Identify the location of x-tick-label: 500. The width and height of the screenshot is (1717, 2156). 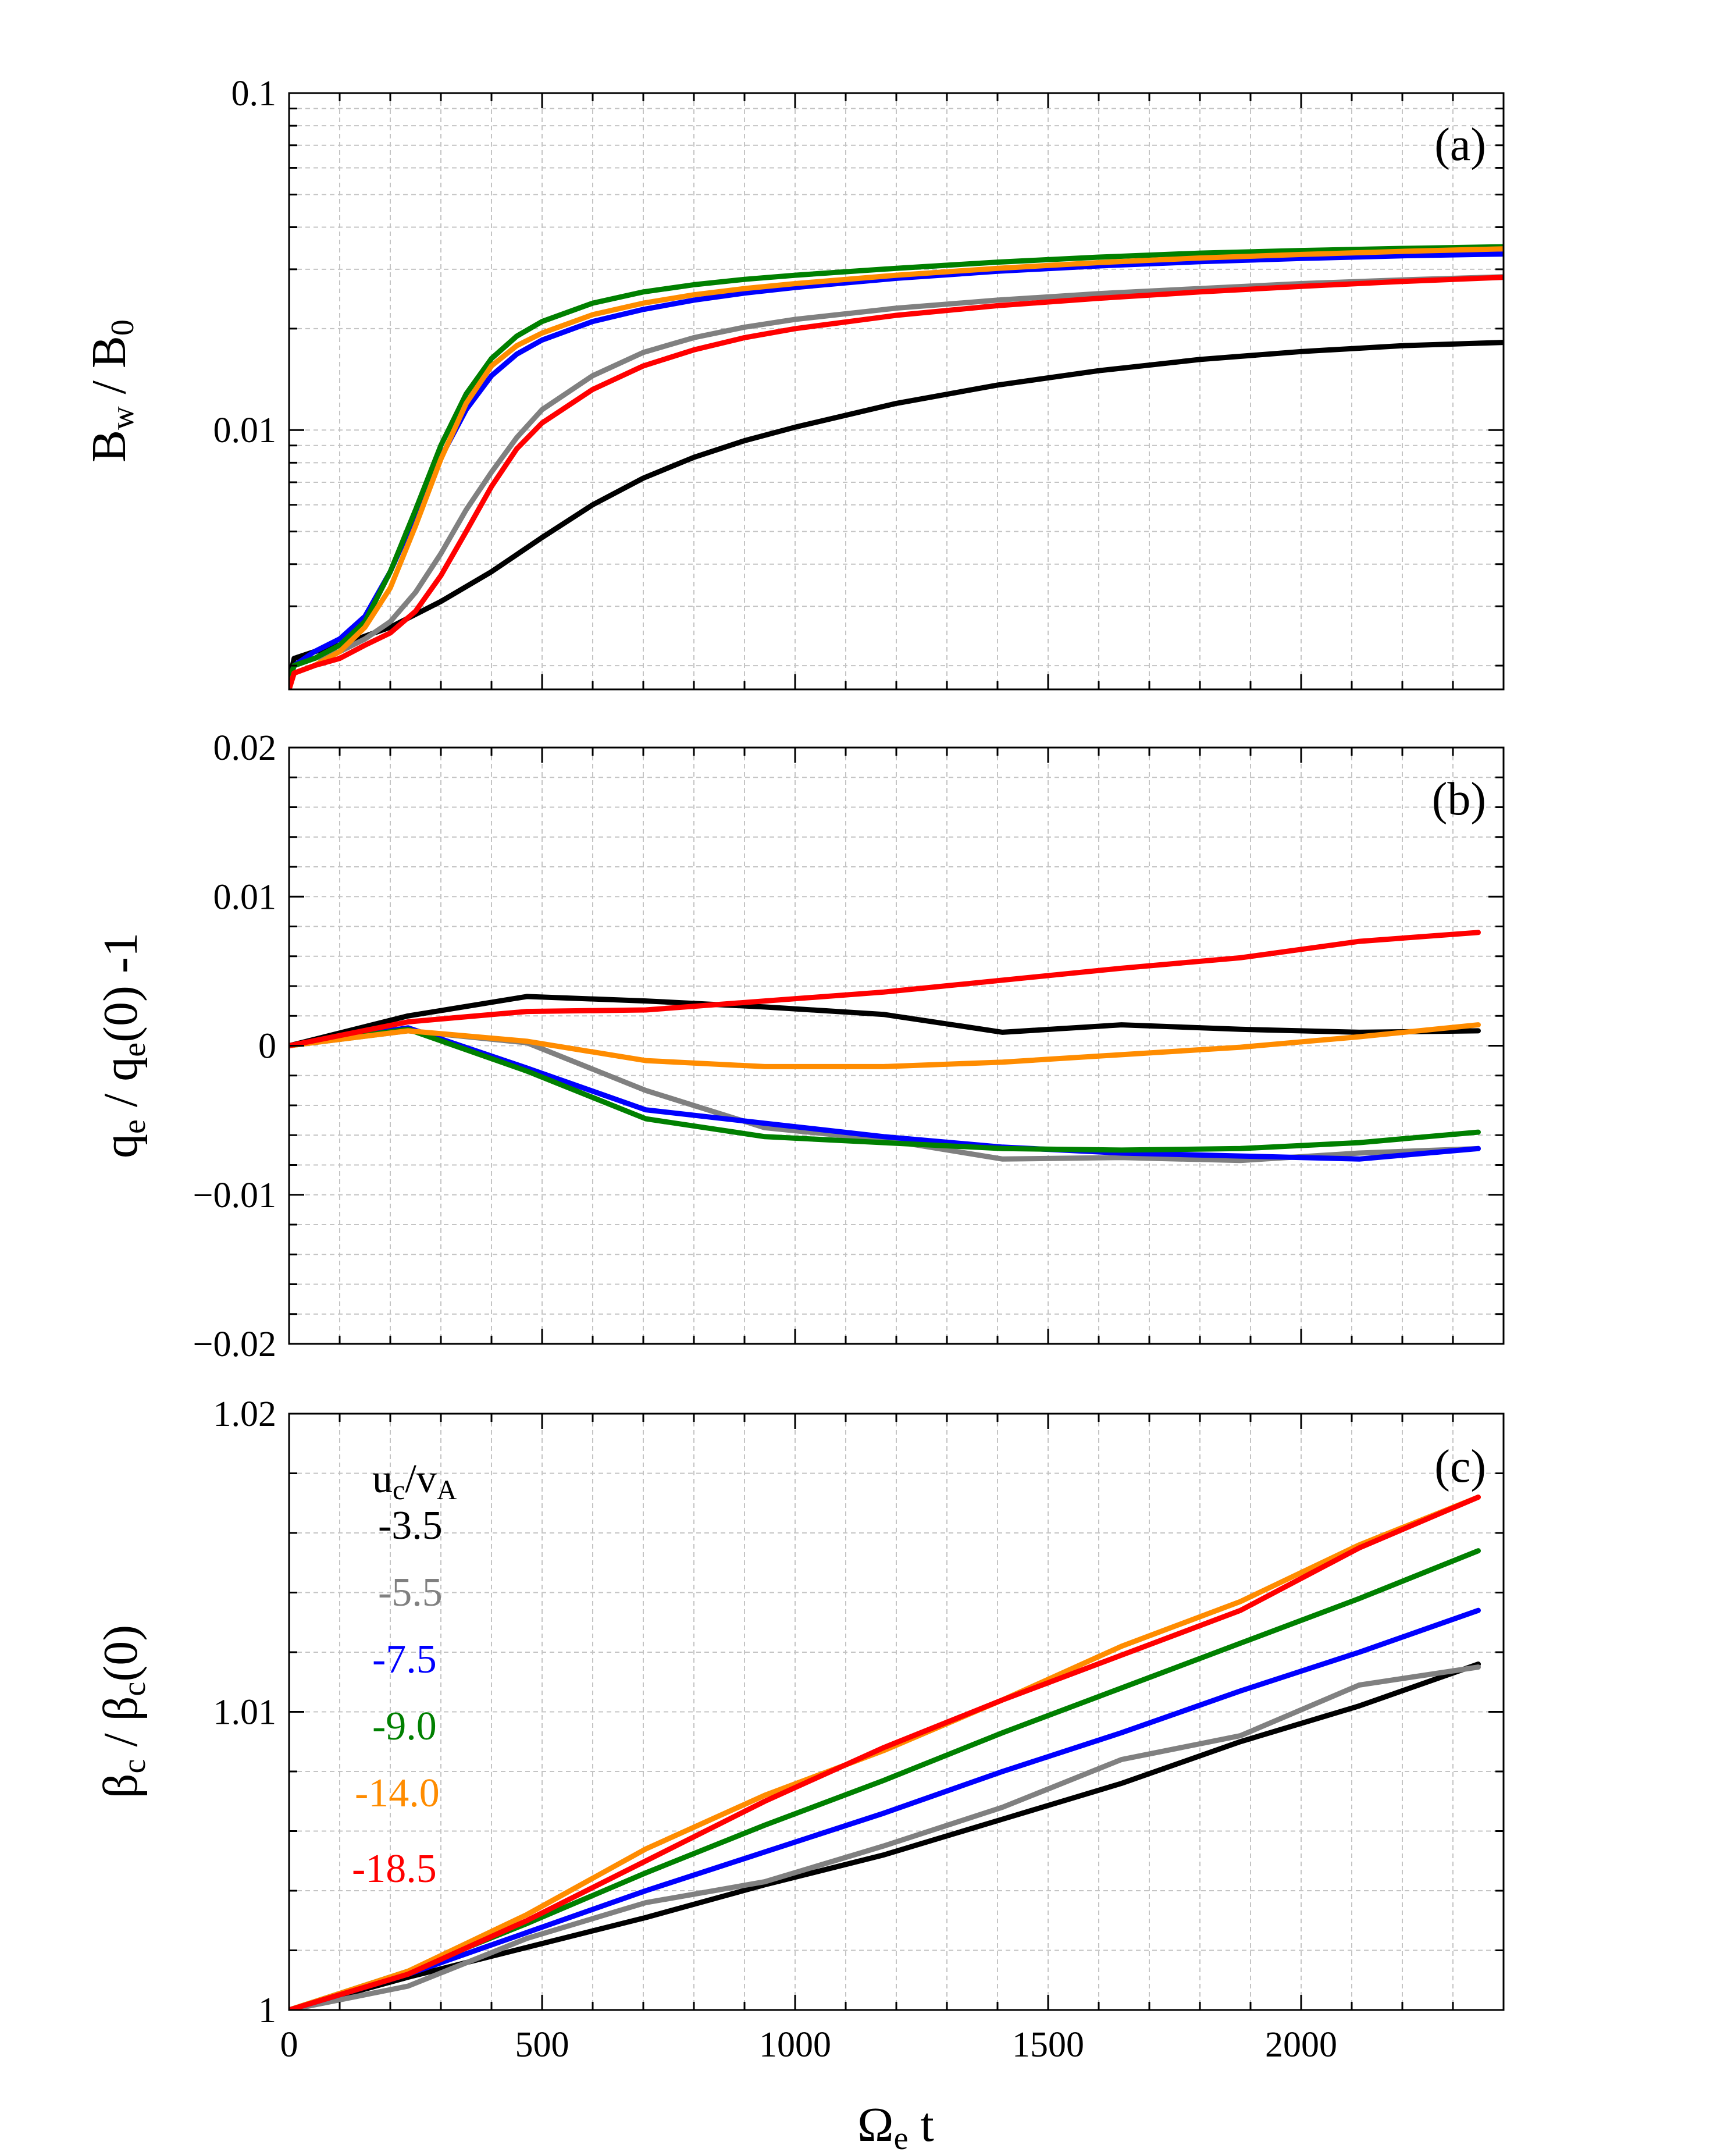
(542, 2045).